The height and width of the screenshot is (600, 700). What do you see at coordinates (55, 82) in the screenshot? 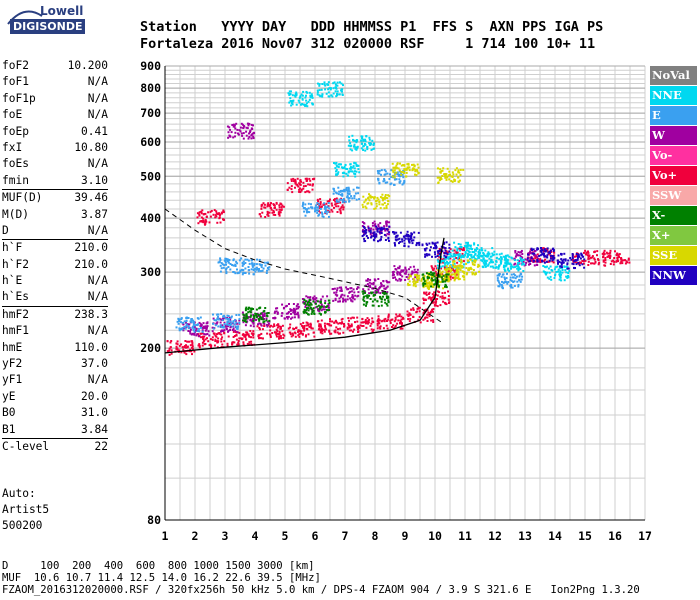
I see `param-row: foF1 N/A` at bounding box center [55, 82].